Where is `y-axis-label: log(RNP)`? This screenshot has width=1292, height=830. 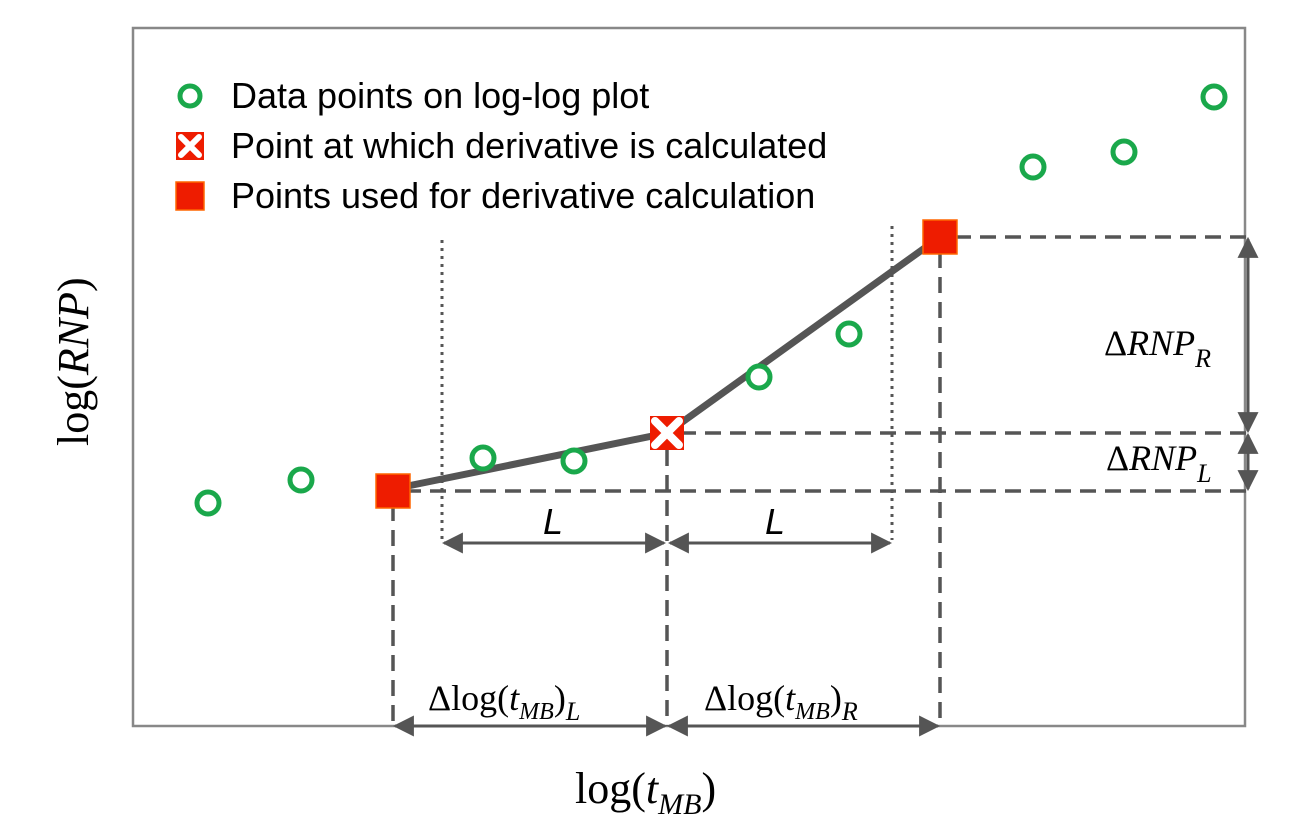
y-axis-label: log(RNP) is located at coordinates (73, 361).